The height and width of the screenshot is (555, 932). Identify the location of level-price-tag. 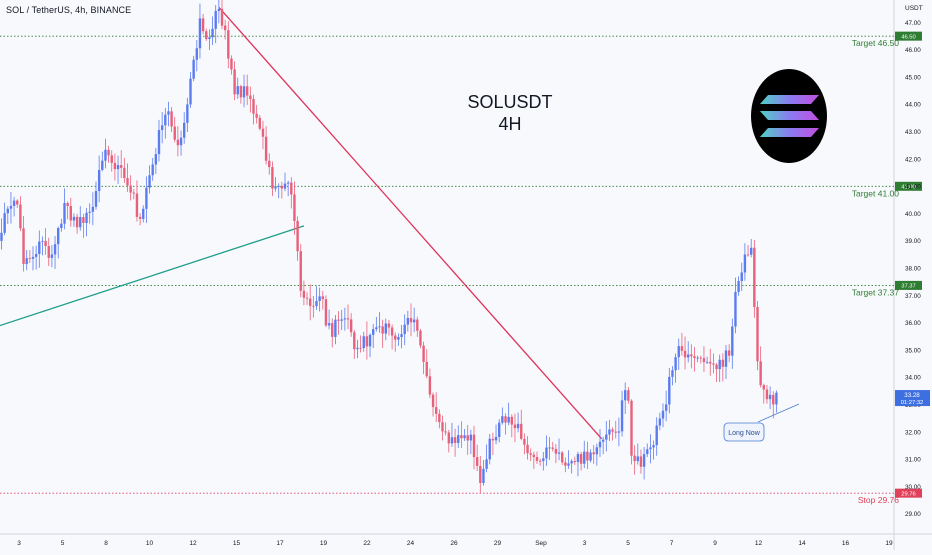
(908, 285).